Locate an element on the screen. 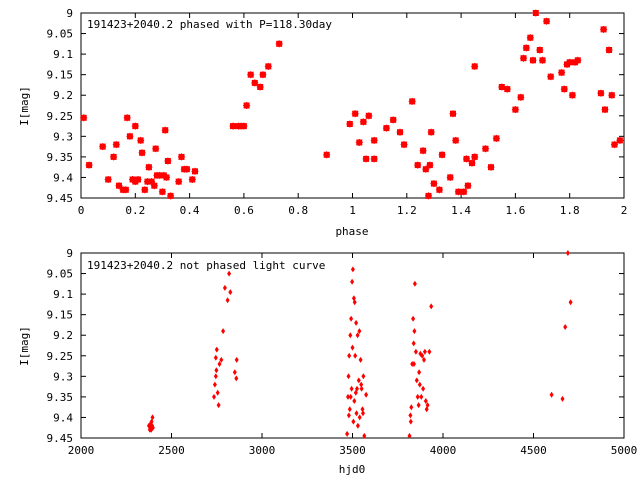  unphased-y-tick-label: 9.3 is located at coordinates (63, 376).